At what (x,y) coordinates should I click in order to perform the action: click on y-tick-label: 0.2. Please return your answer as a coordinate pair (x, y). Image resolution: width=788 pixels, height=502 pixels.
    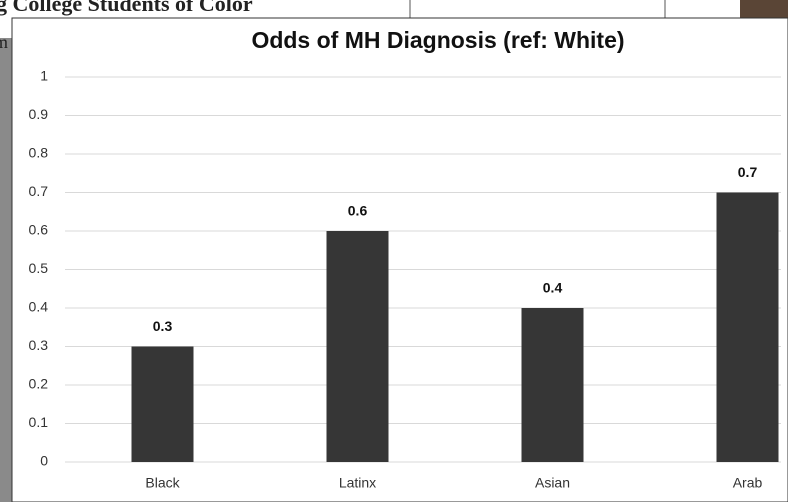
    Looking at the image, I should click on (39, 384).